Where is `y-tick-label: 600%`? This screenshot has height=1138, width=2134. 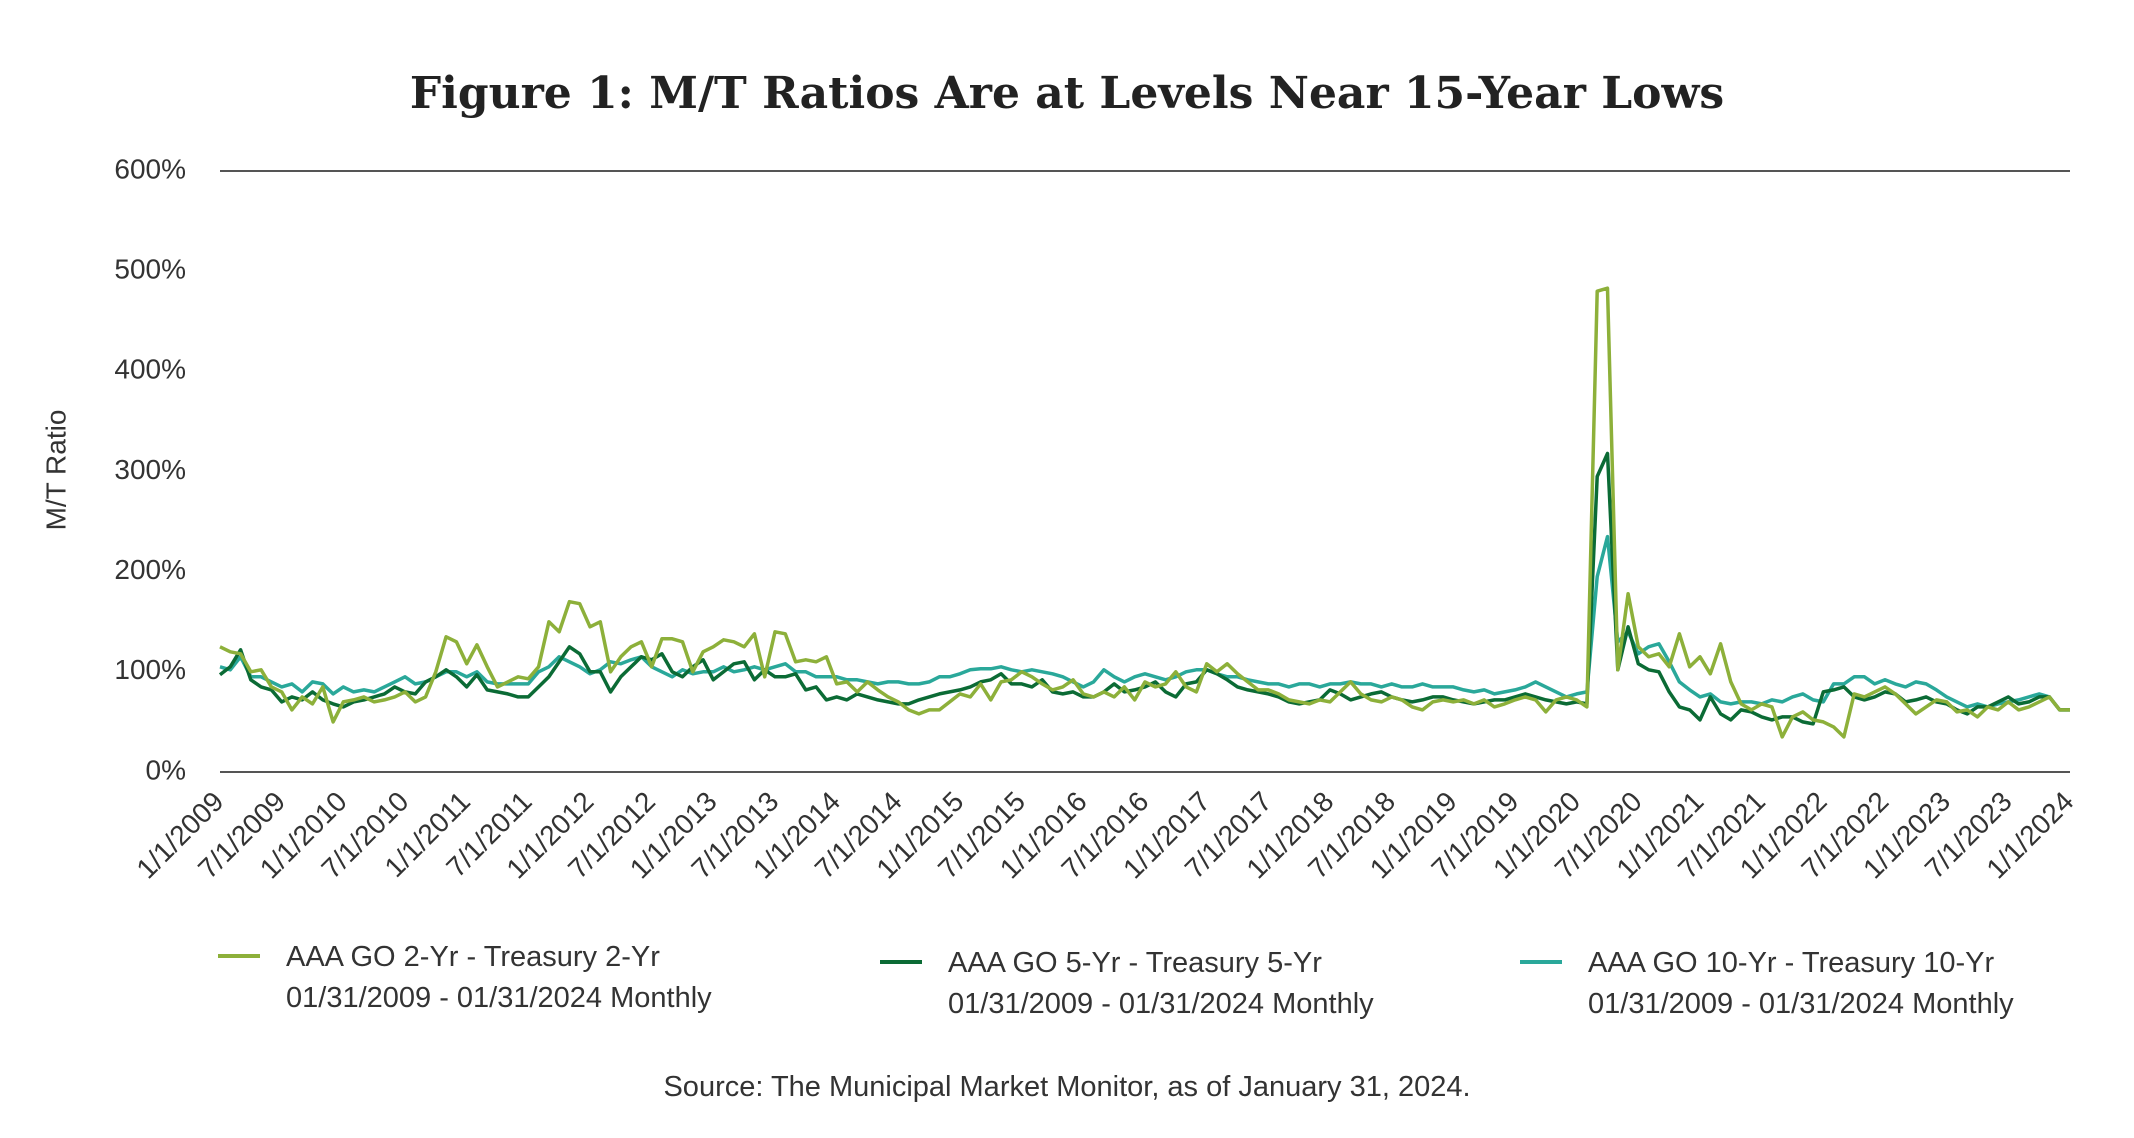 y-tick-label: 600% is located at coordinates (150, 168).